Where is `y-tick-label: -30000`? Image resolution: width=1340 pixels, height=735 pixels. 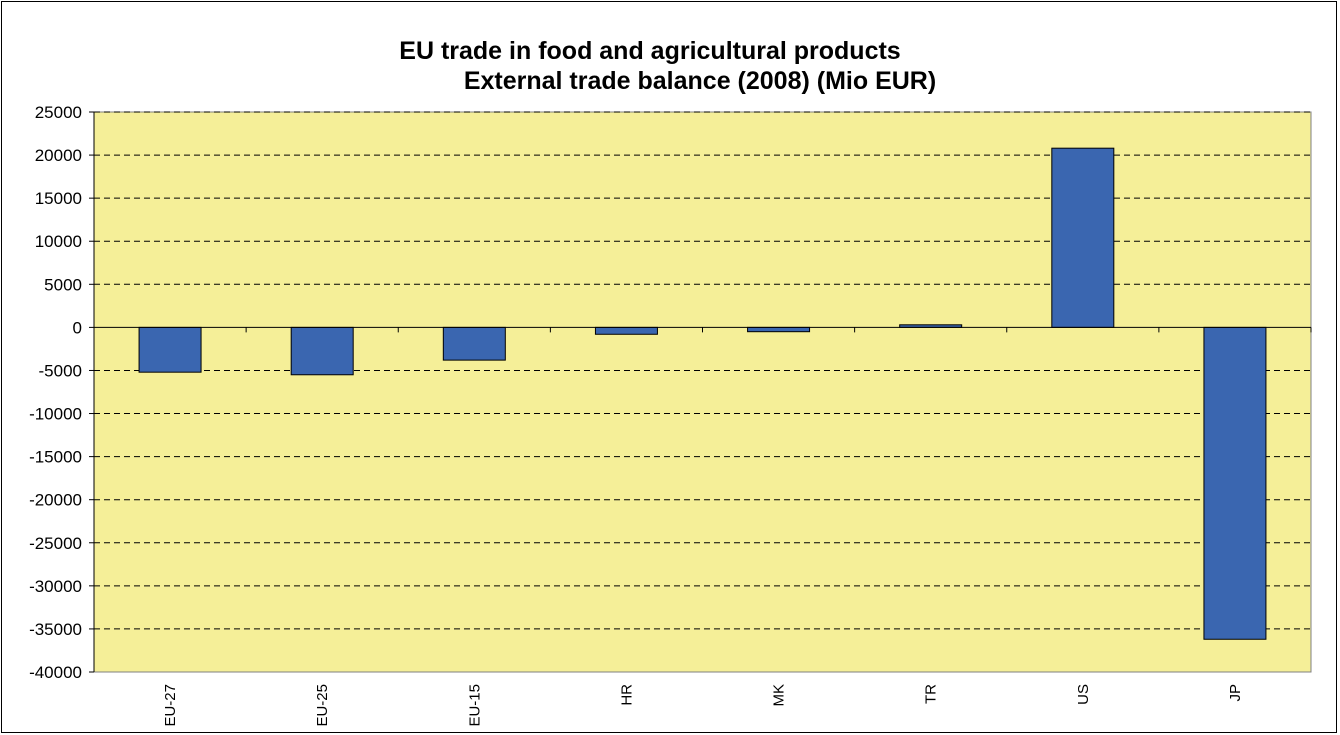 y-tick-label: -30000 is located at coordinates (55, 586).